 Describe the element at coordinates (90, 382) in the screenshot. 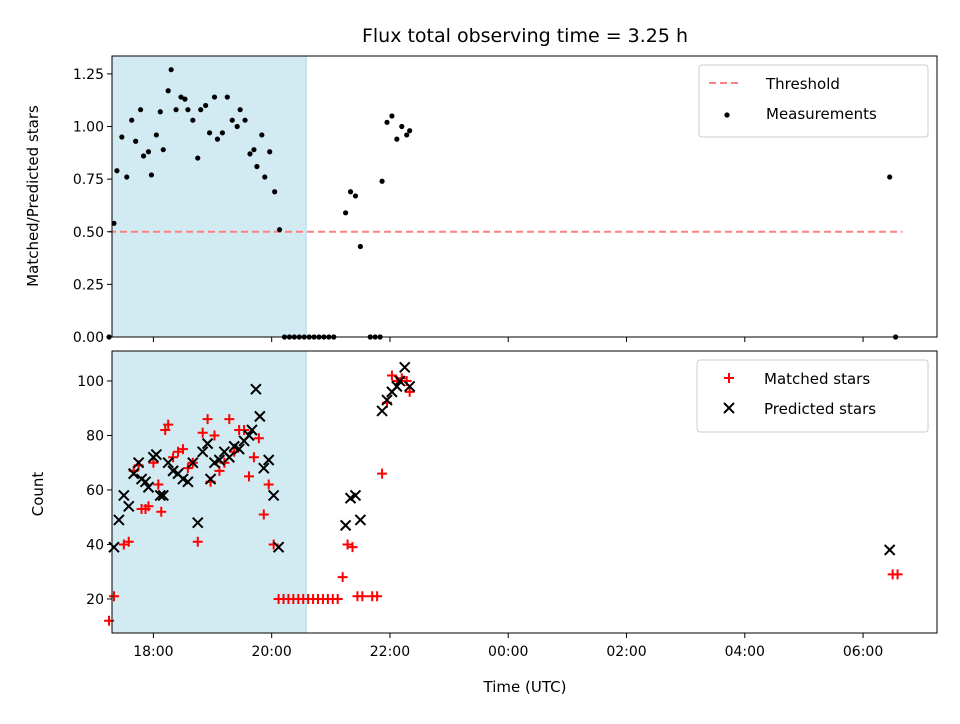

I see `y-tick-label: 100` at that location.